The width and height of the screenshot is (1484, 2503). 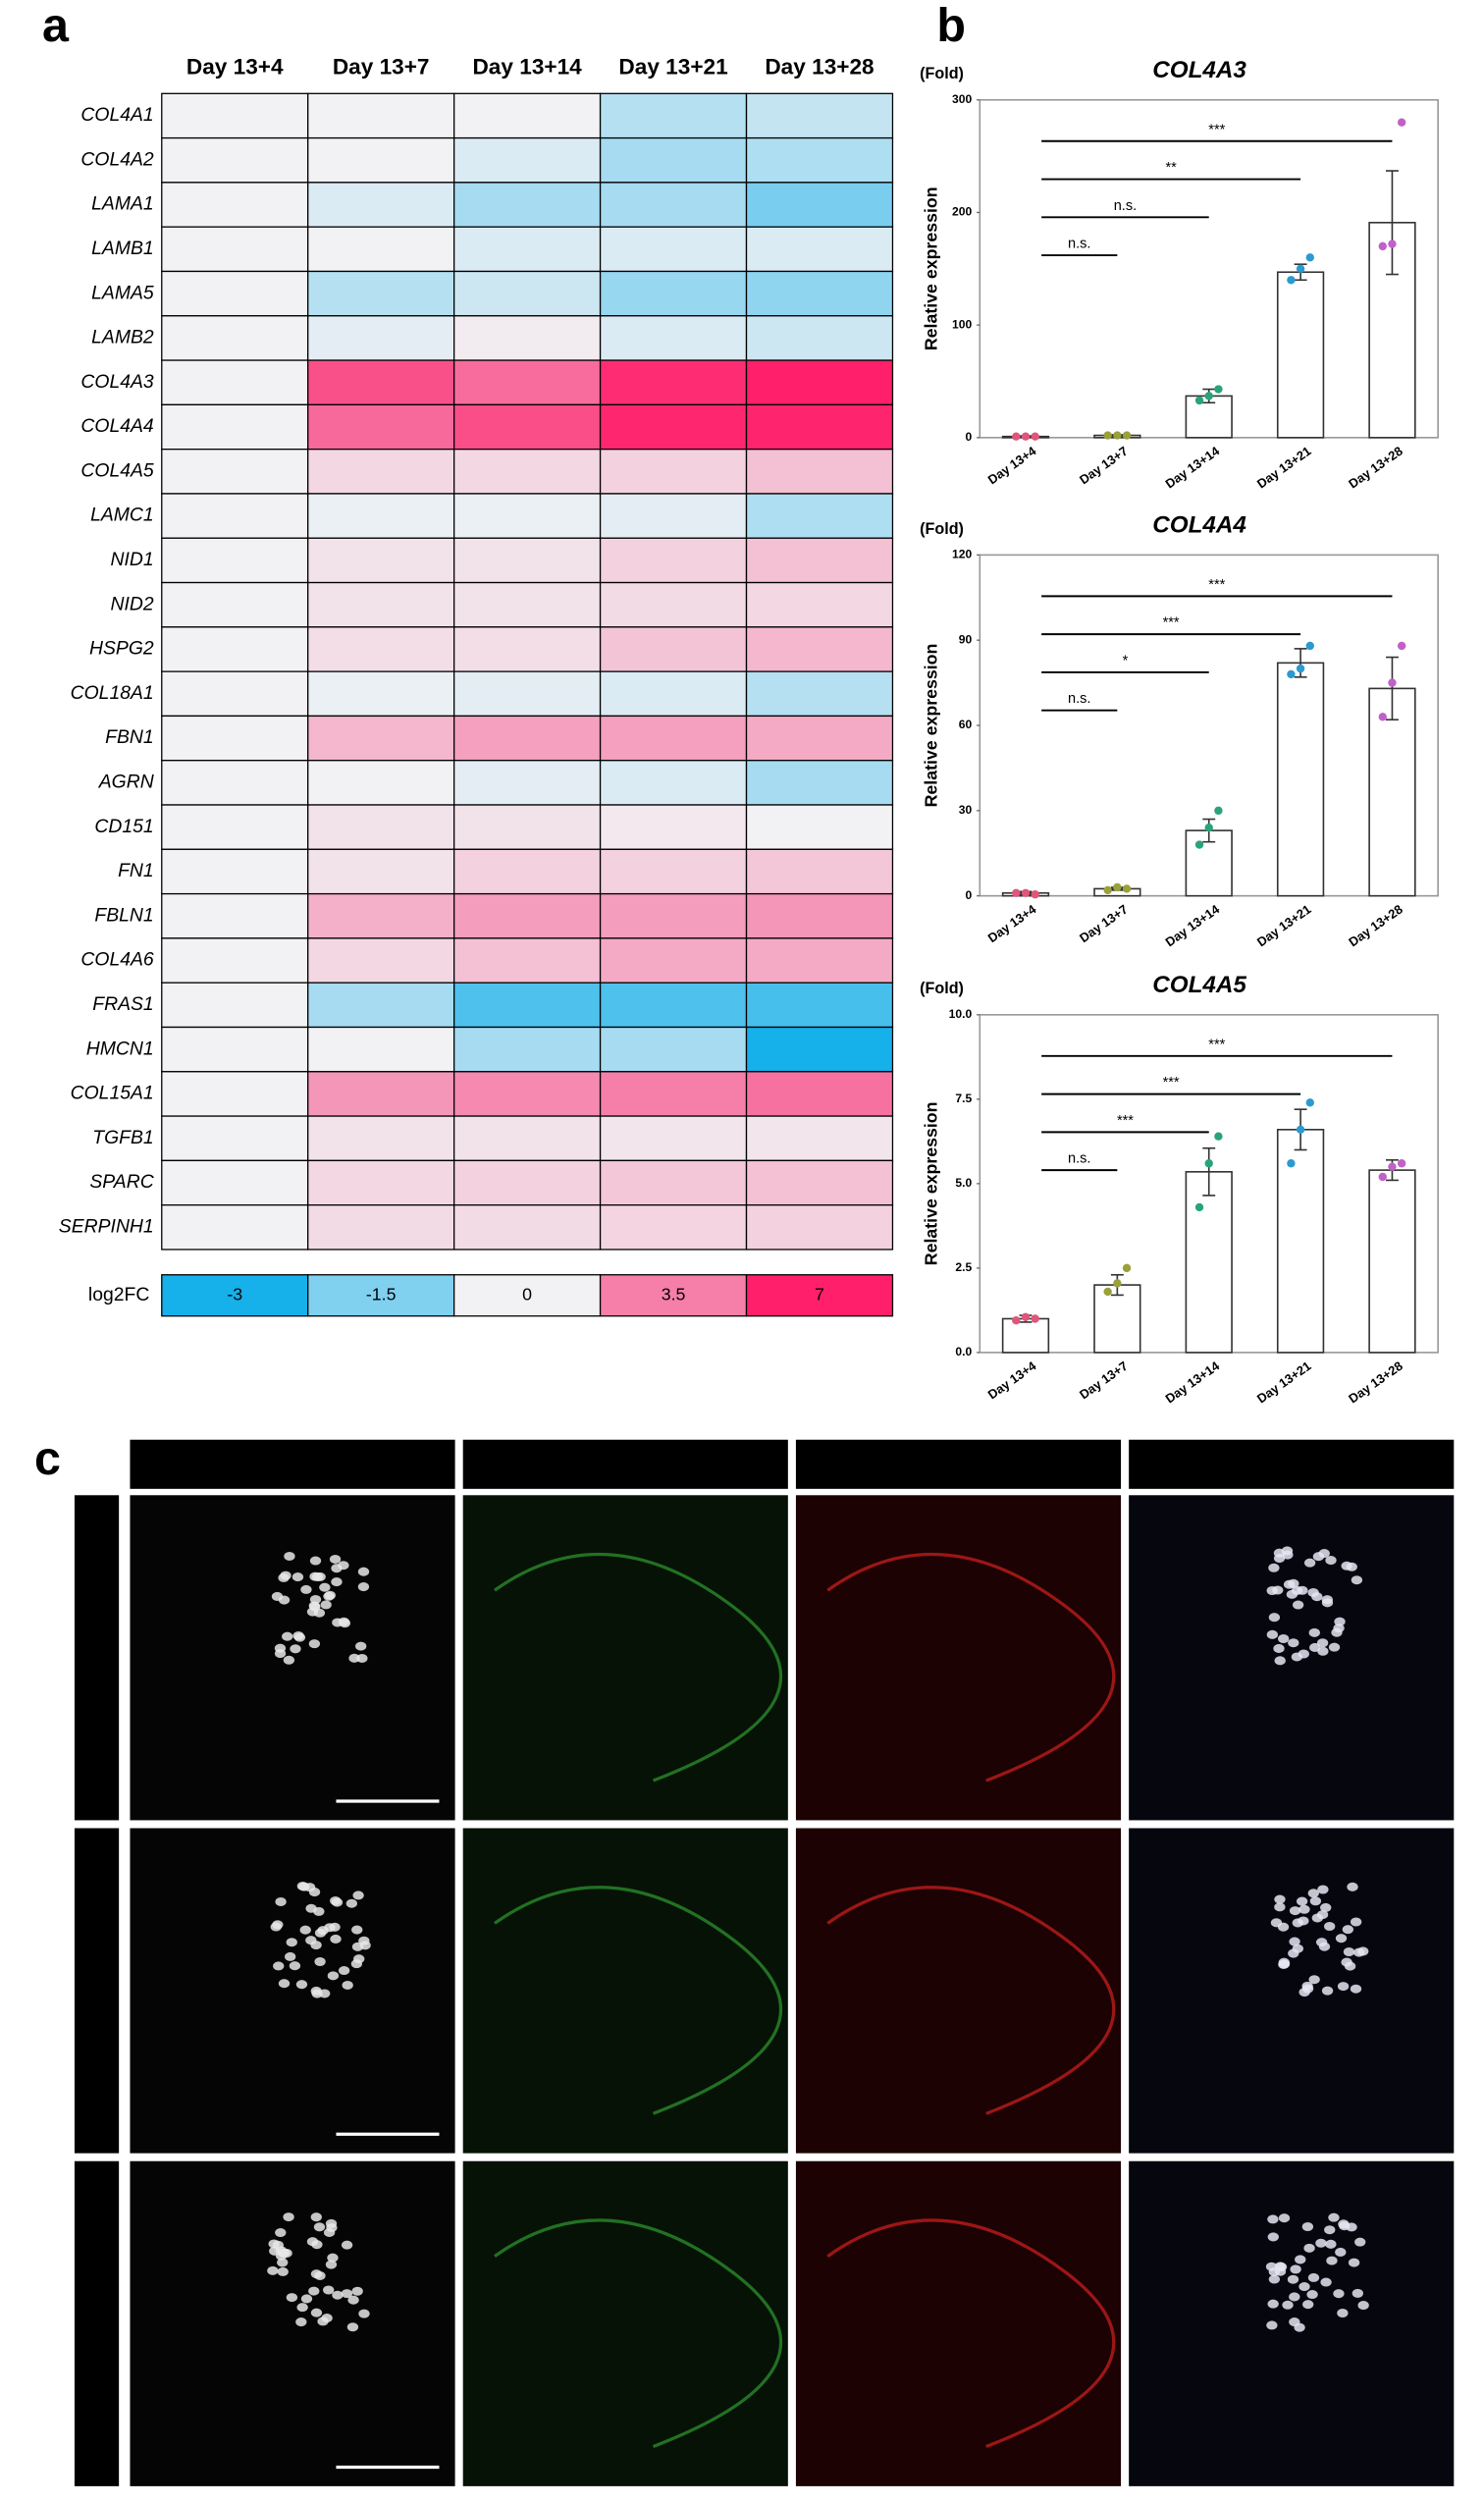 I want to click on y-tick-label: 5.0, so click(x=963, y=1183).